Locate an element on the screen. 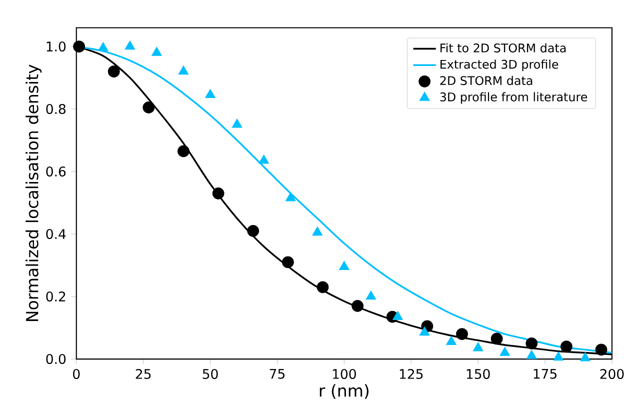  y-tick-label: 0.4 is located at coordinates (56, 234).